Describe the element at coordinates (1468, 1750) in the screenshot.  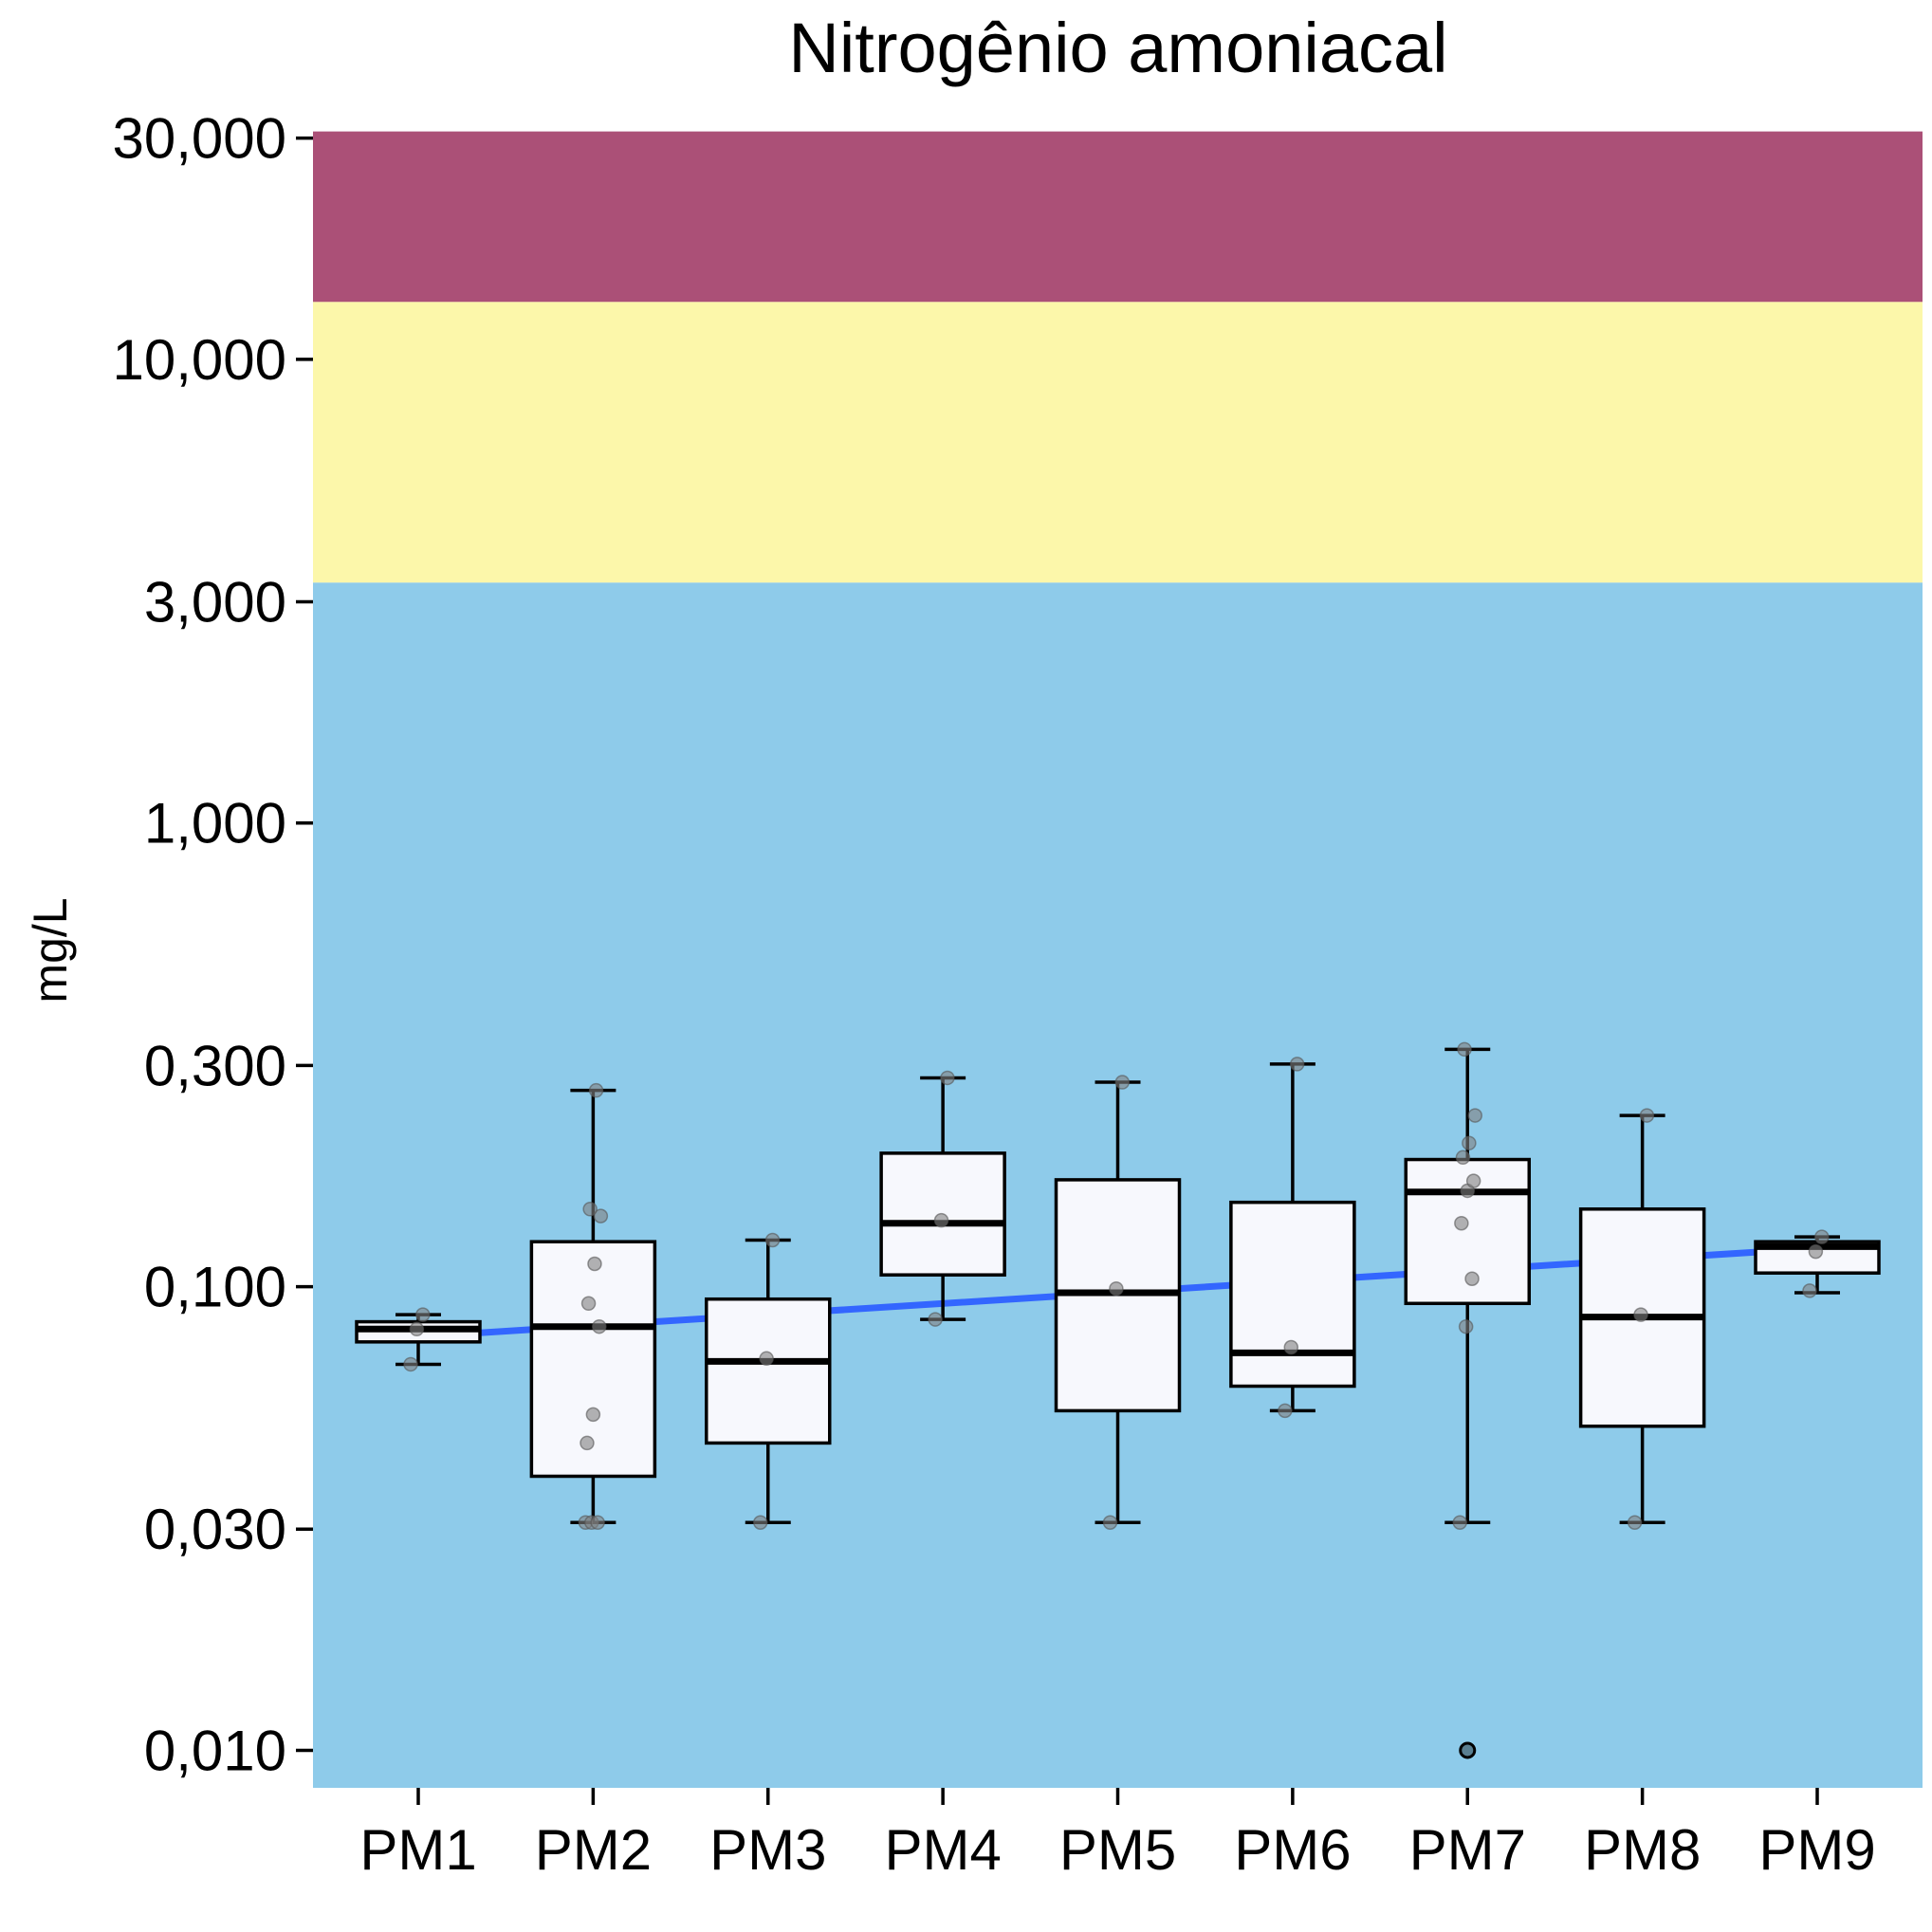
I see `outlier-point` at that location.